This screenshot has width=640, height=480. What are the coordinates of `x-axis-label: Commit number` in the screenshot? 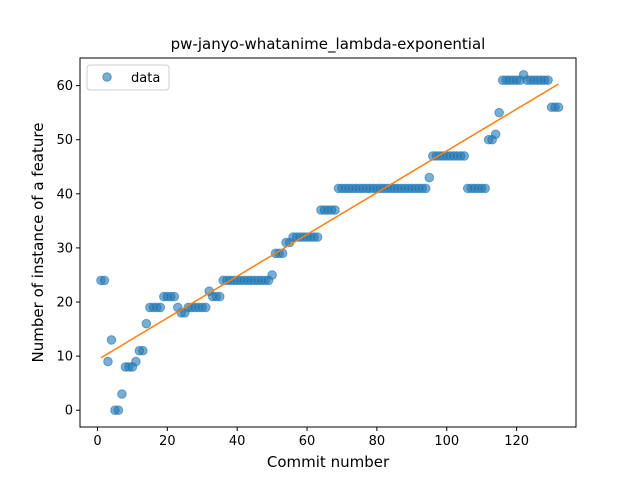 It's located at (328, 462).